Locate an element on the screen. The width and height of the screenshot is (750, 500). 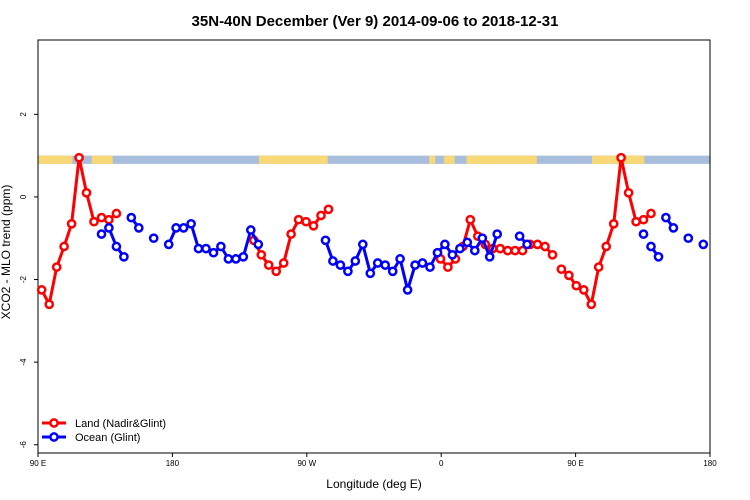
y-axis: 2 0 -2 -4 -6 is located at coordinates (28, 280).